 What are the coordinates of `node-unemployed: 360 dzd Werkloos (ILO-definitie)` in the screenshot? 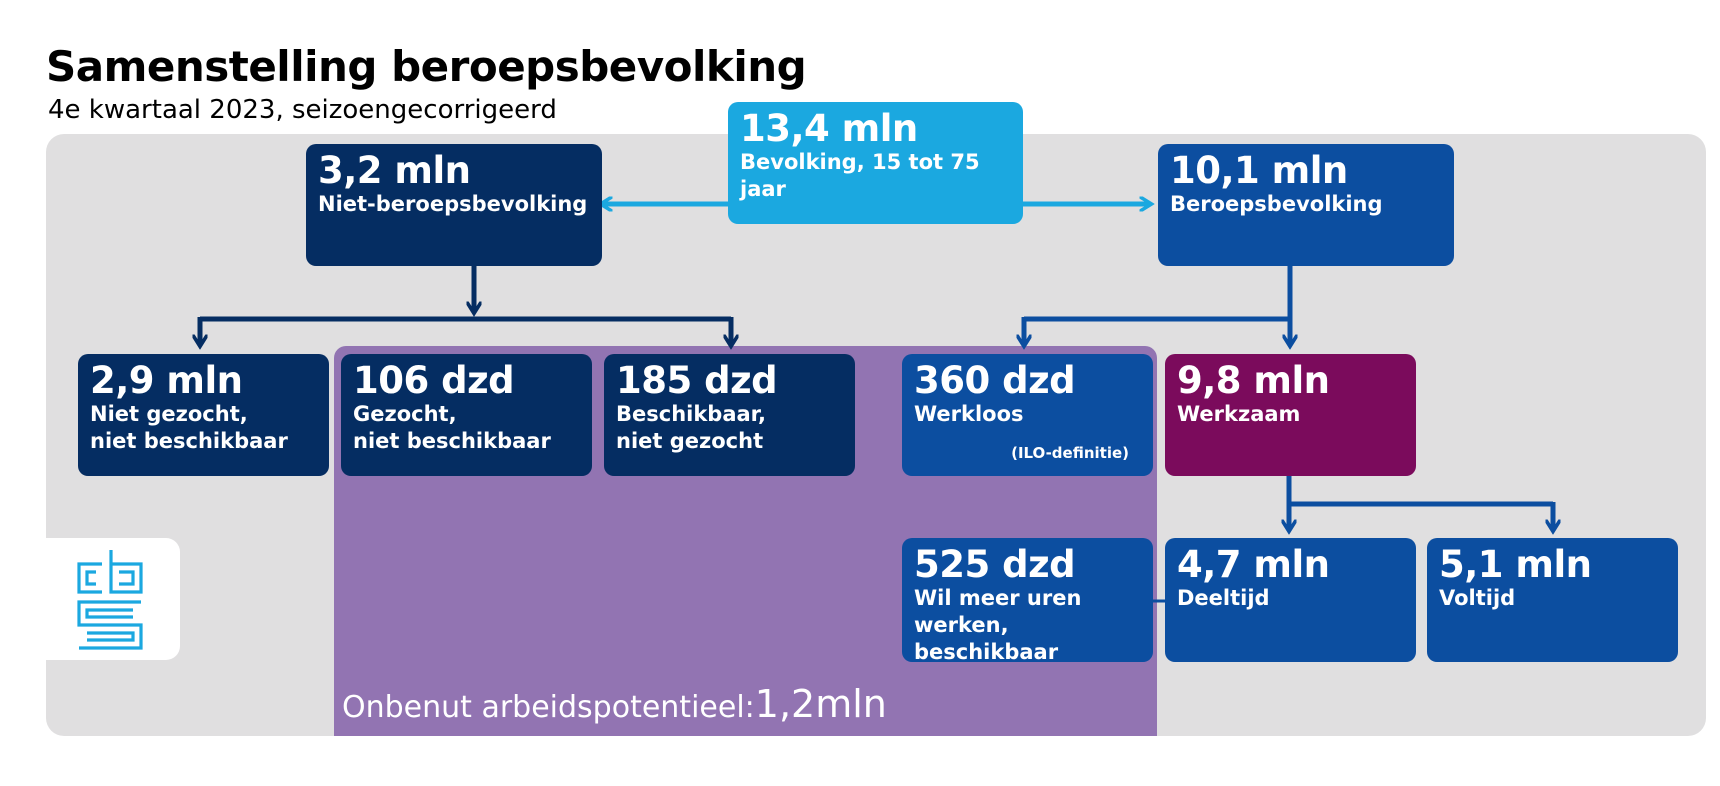 It's located at (1027, 415).